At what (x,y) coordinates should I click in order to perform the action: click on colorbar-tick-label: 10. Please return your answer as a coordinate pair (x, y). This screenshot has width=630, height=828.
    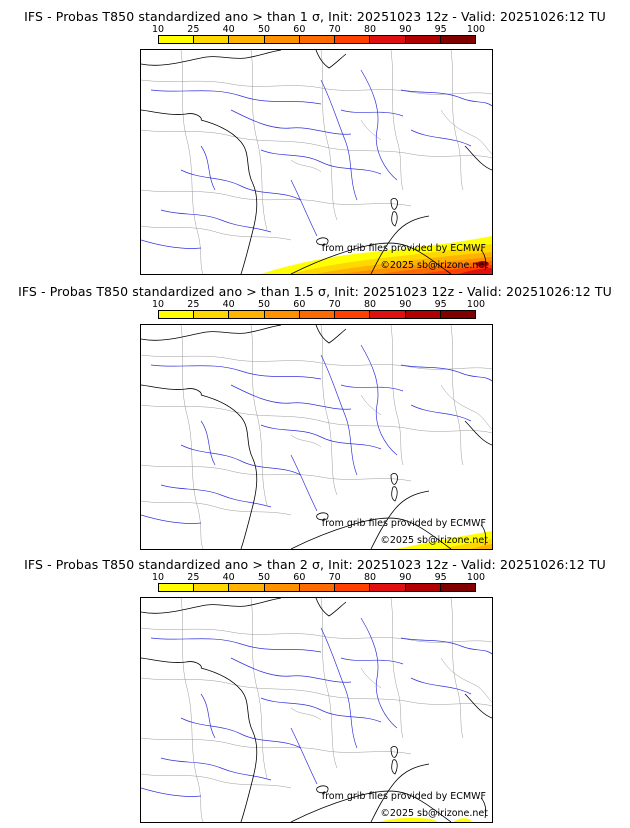
    Looking at the image, I should click on (158, 577).